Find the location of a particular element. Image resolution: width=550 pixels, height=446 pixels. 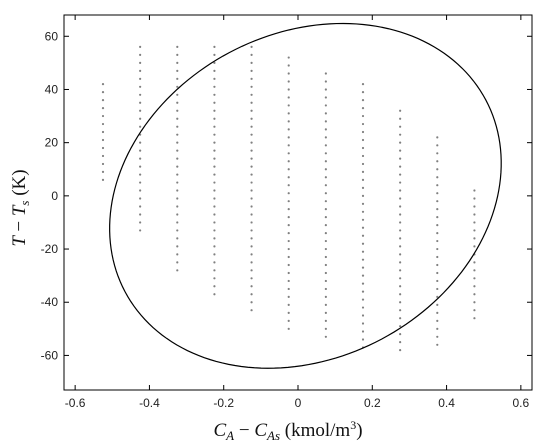

x-tick-label: -0.6 is located at coordinates (75, 403).